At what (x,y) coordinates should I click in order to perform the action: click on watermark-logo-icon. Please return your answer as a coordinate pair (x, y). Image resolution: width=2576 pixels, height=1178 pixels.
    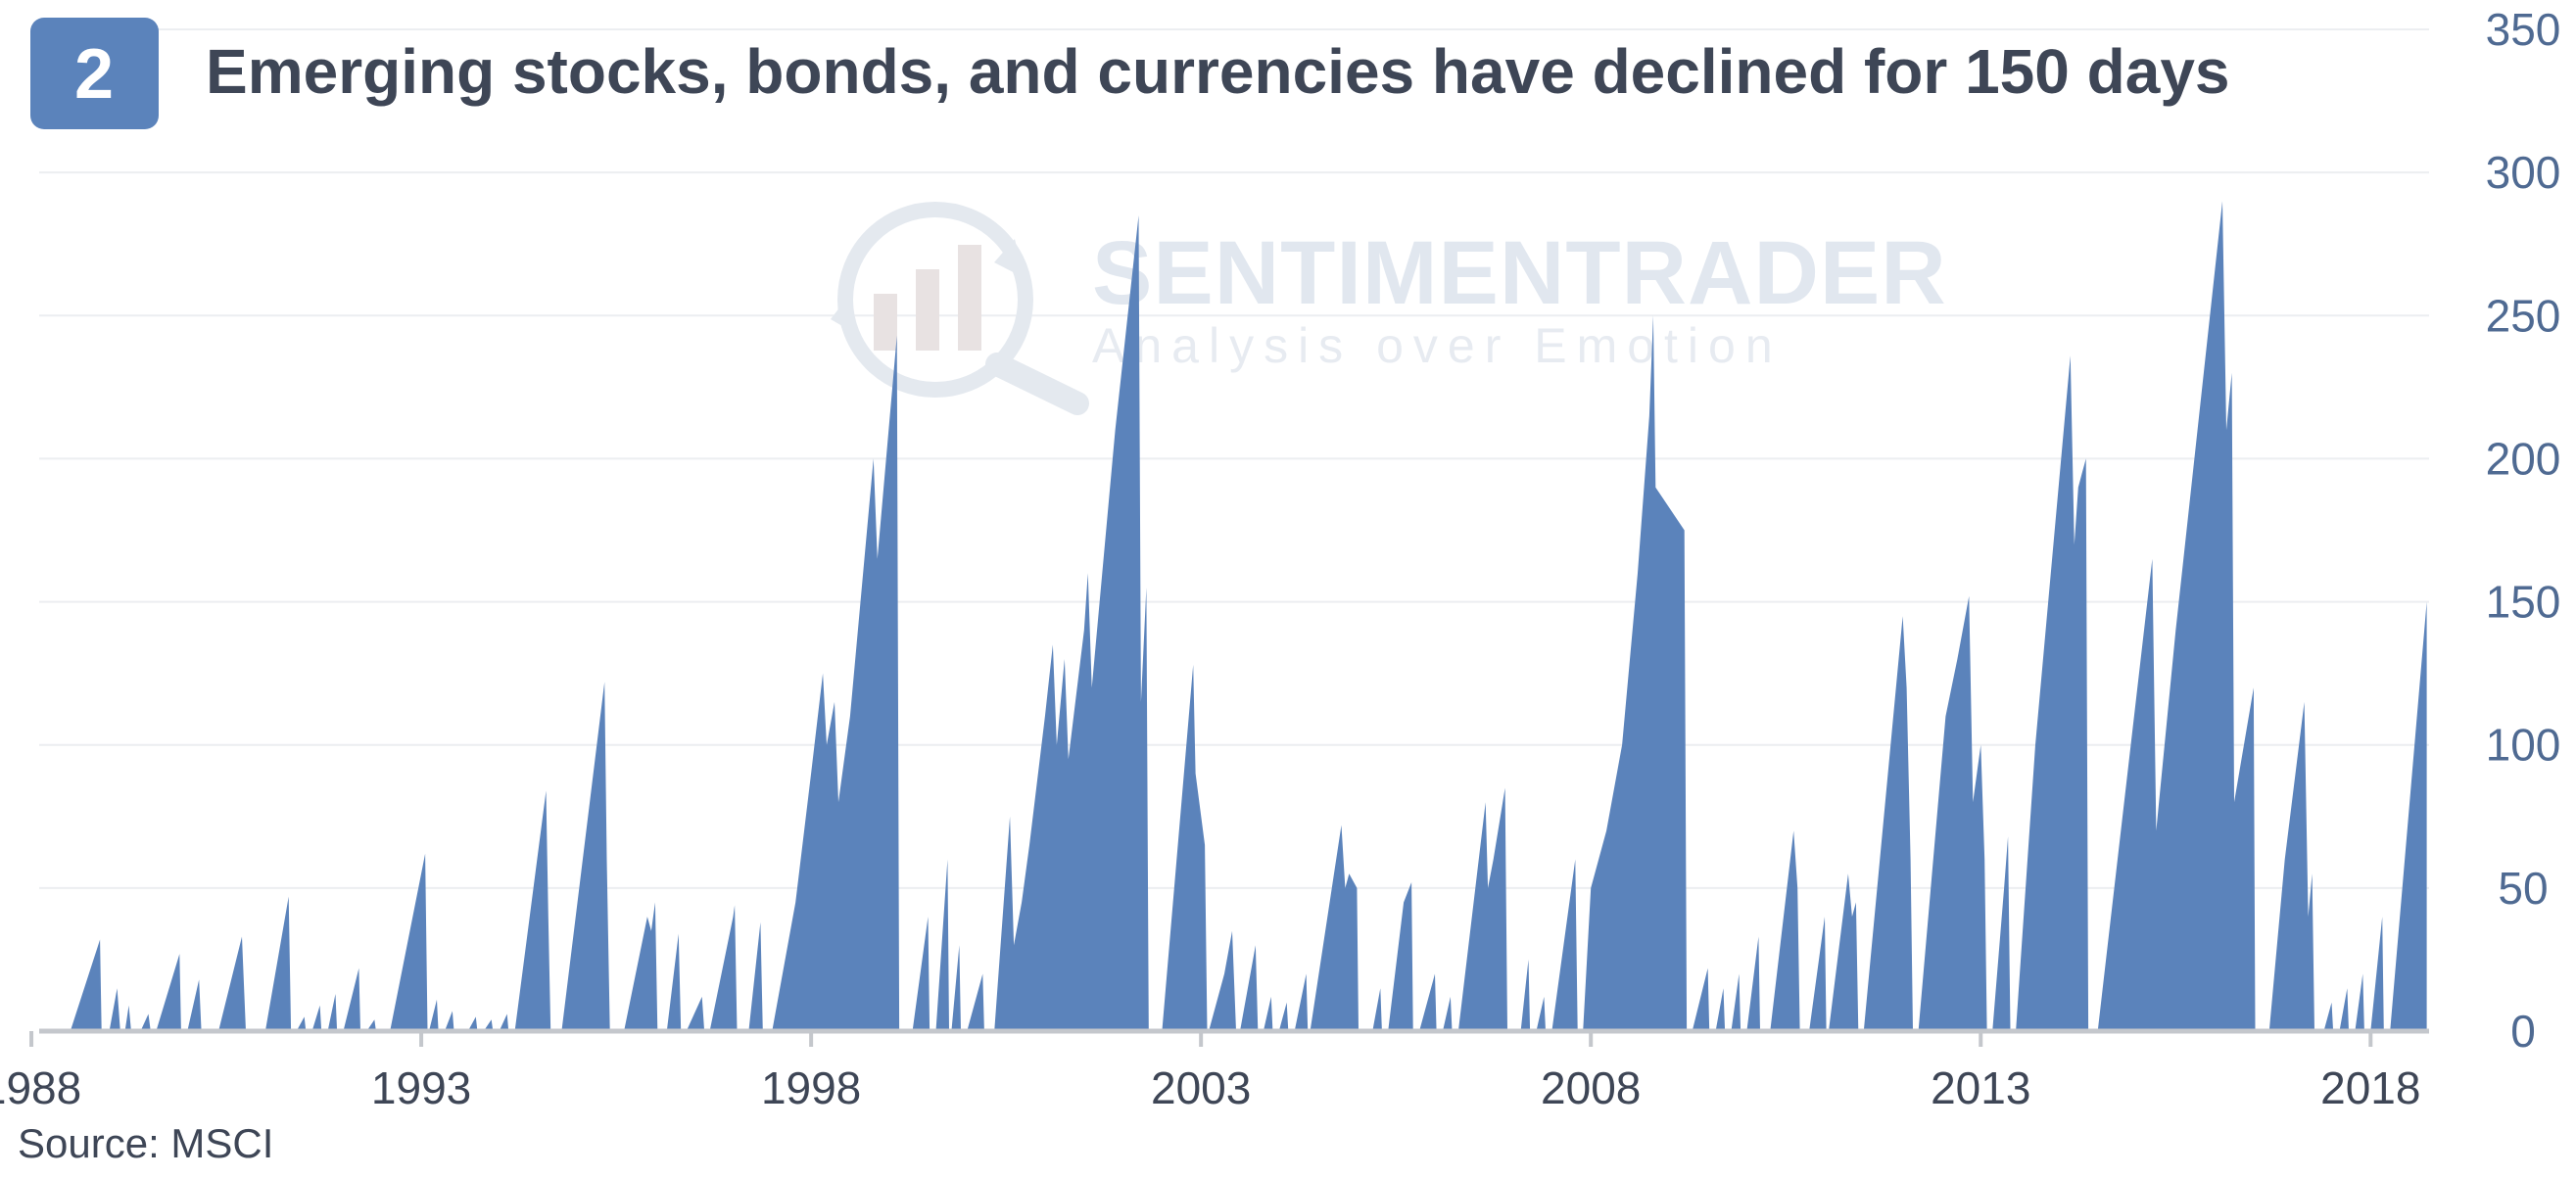
    Looking at the image, I should click on (960, 308).